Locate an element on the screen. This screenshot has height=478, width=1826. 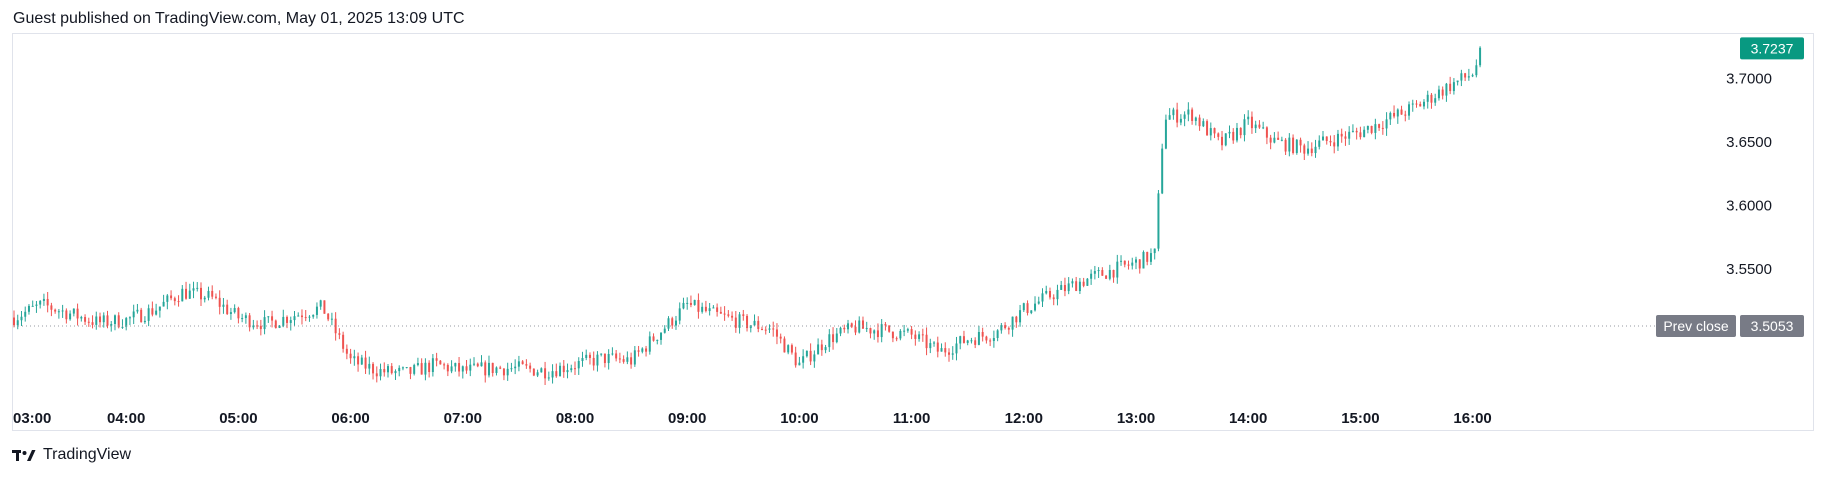
prev-close-price: 3.5053 is located at coordinates (1772, 326).